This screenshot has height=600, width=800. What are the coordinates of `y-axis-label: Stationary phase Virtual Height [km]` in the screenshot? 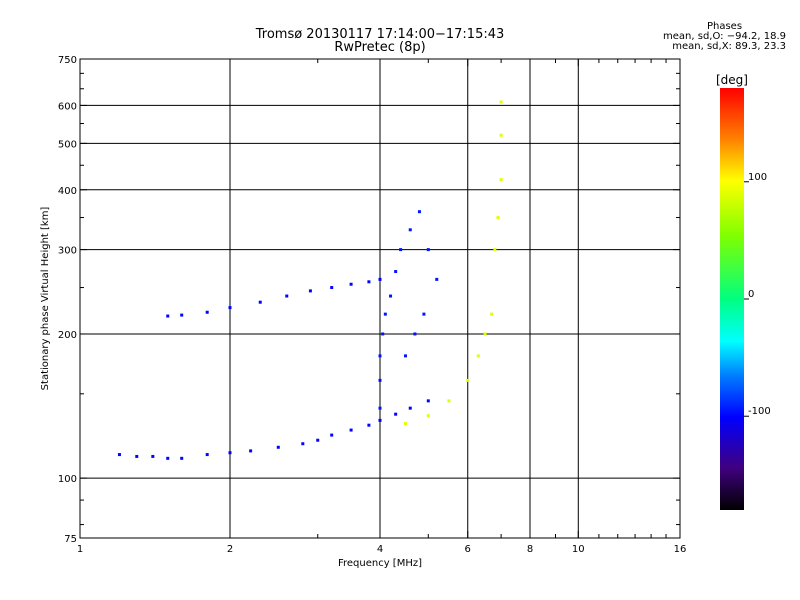 It's located at (45, 299).